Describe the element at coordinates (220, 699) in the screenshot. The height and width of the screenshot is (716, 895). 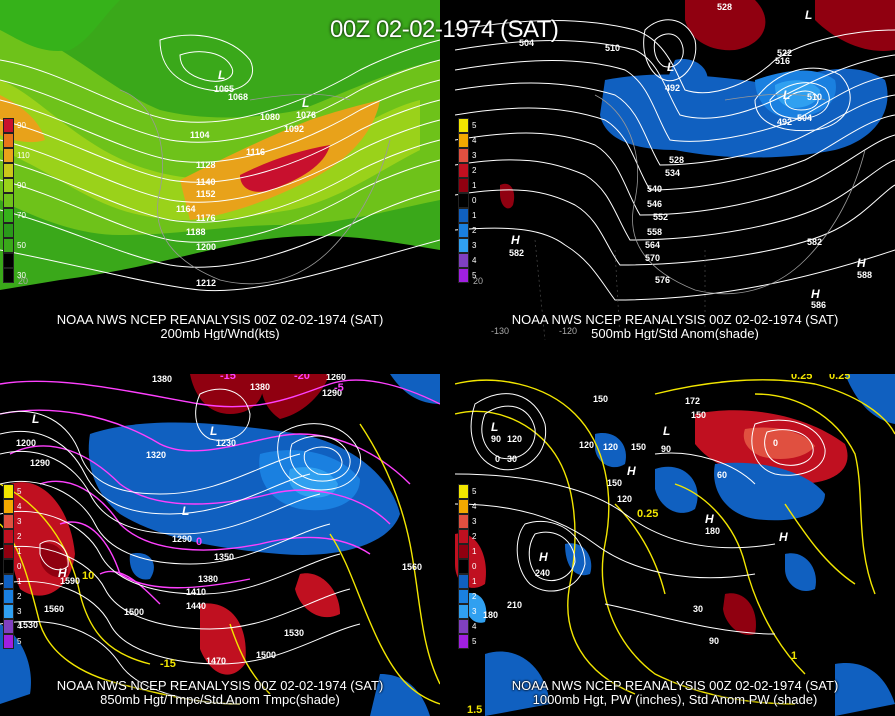
I see `panel-title-line2: 850mb Hgt/Tmpc/Std Anom Tmpc(shade)` at that location.